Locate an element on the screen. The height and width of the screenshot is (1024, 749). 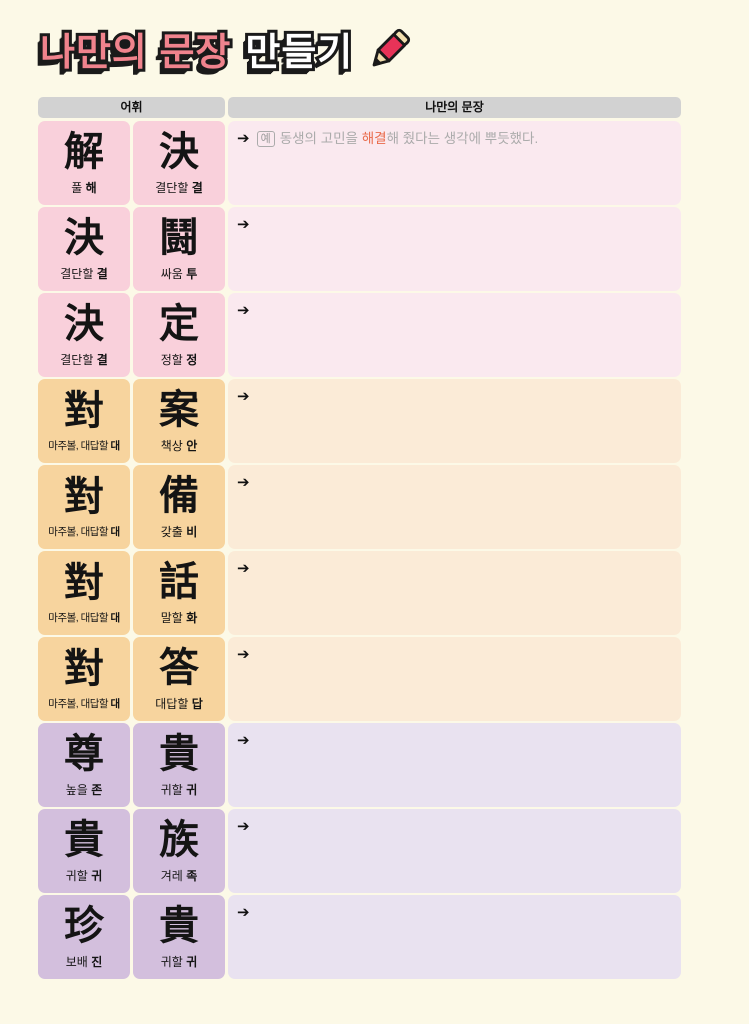
reading-gloss: 겨레 is located at coordinates (171, 876).